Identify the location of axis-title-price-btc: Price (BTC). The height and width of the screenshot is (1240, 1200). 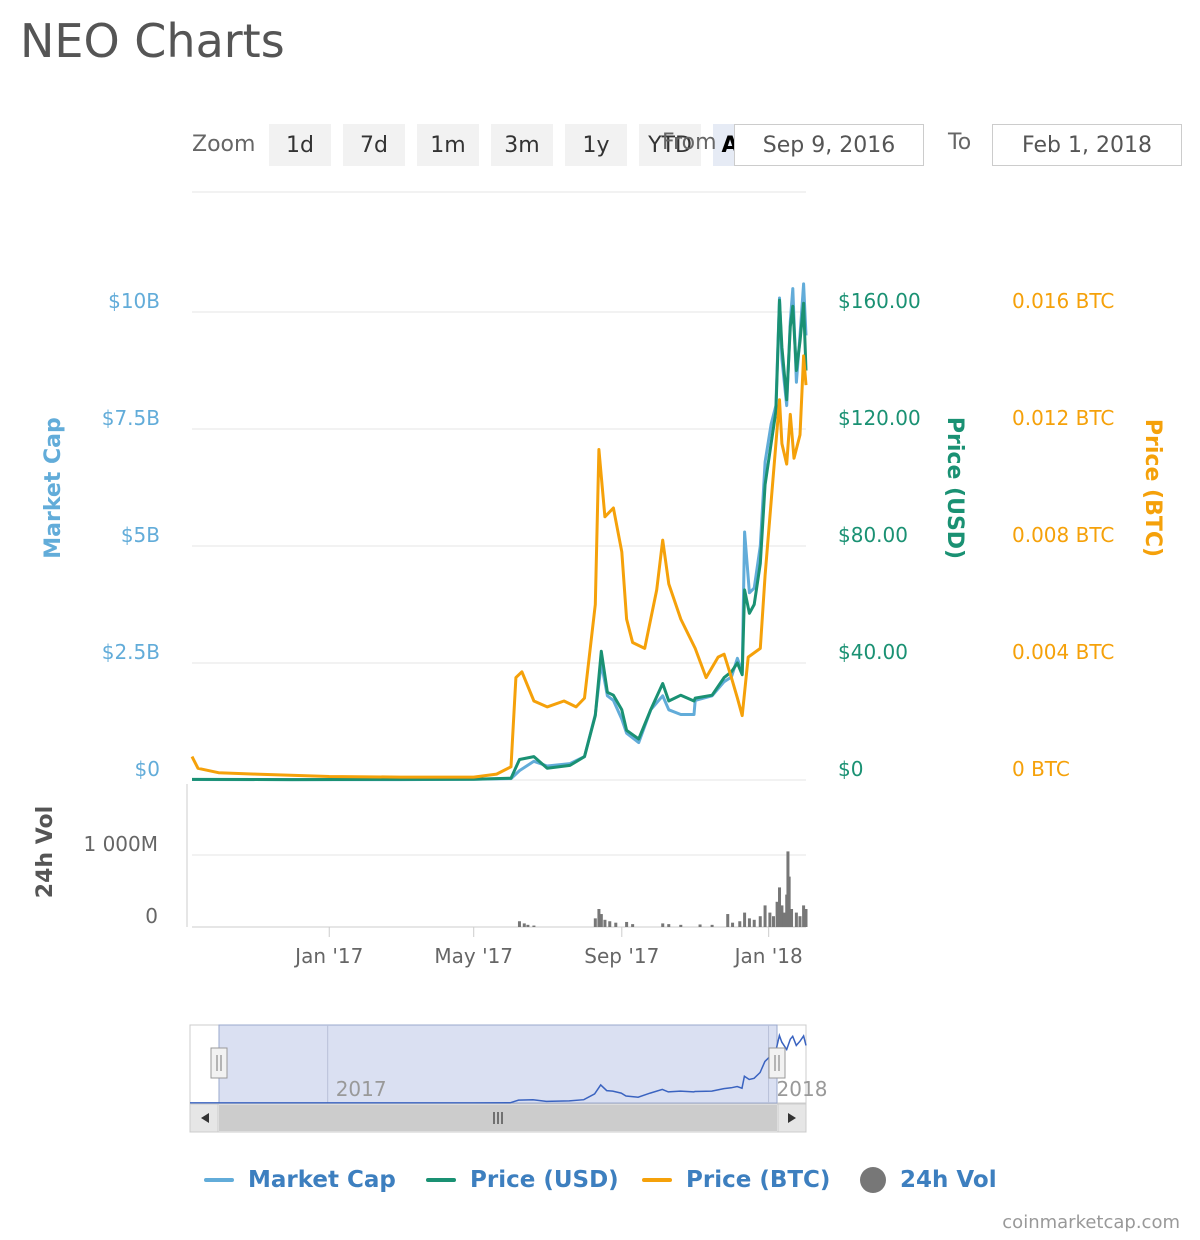
(1152, 488).